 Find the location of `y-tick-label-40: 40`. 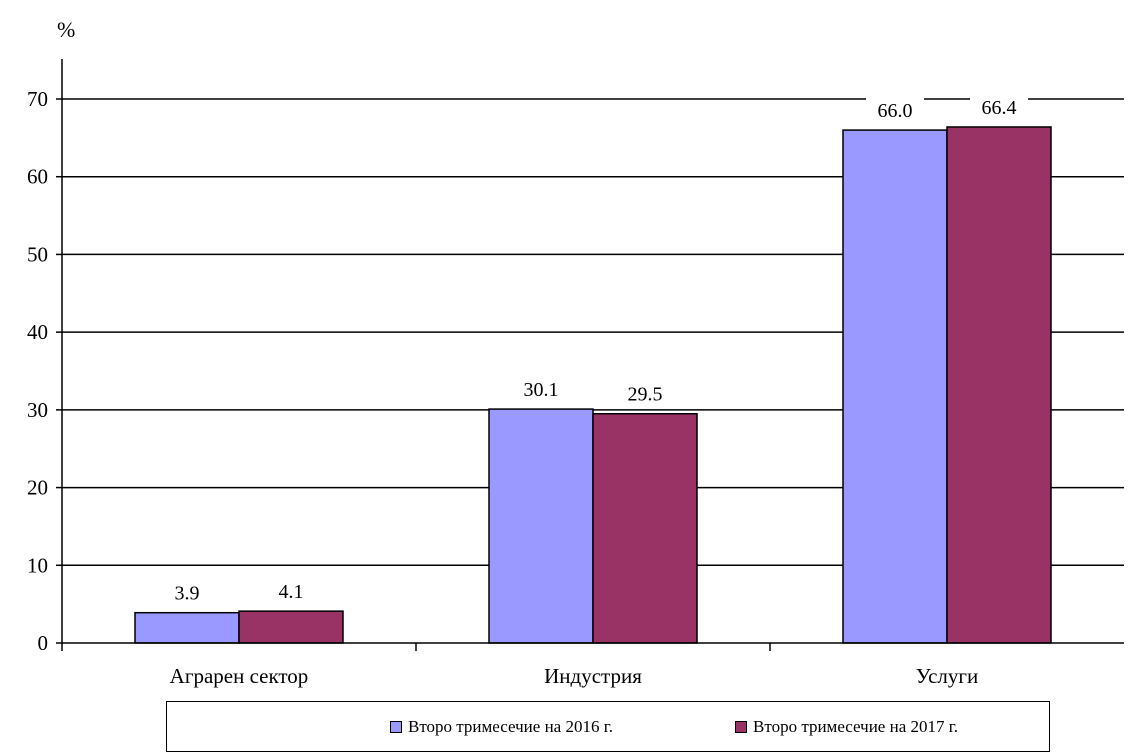

y-tick-label-40: 40 is located at coordinates (37, 332).